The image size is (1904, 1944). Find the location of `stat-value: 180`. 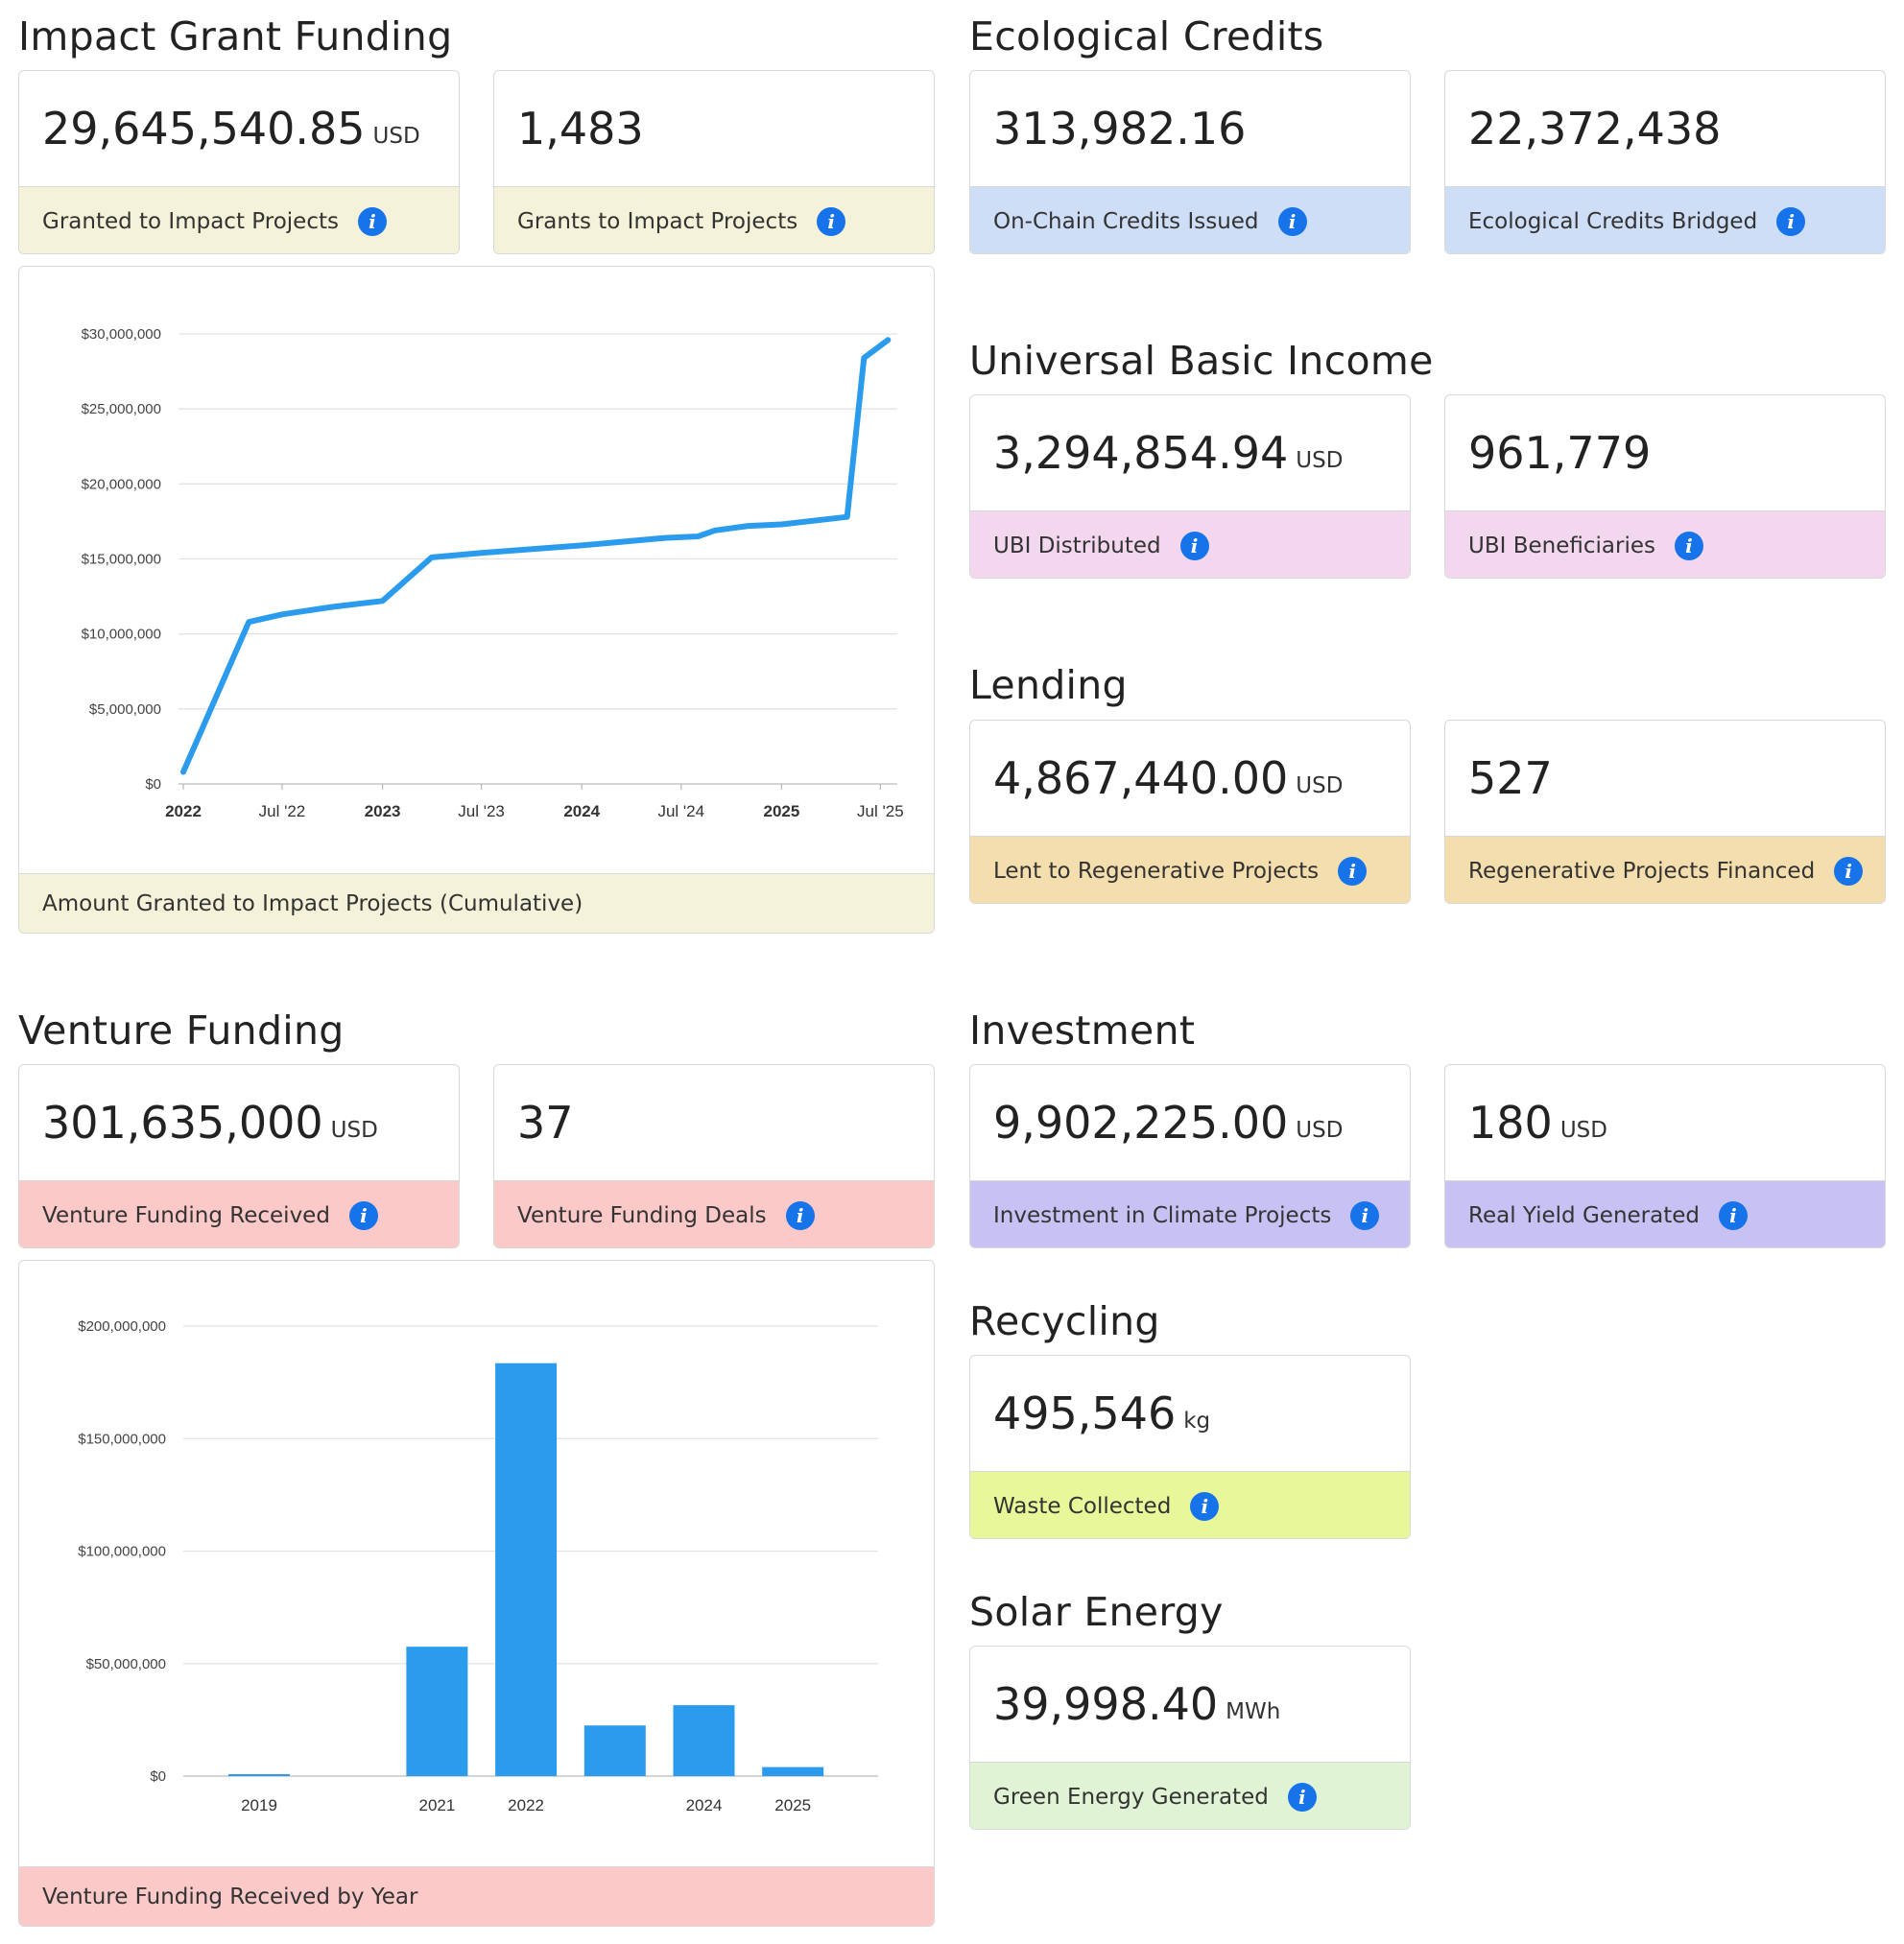

stat-value: 180 is located at coordinates (1511, 1123).